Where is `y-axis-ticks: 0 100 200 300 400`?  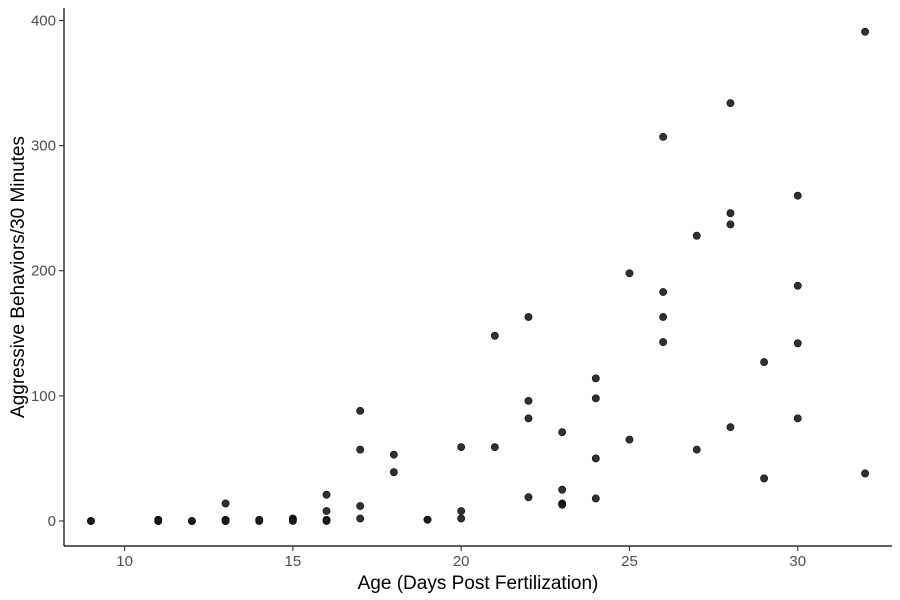 y-axis-ticks: 0 100 200 300 400 is located at coordinates (47, 271).